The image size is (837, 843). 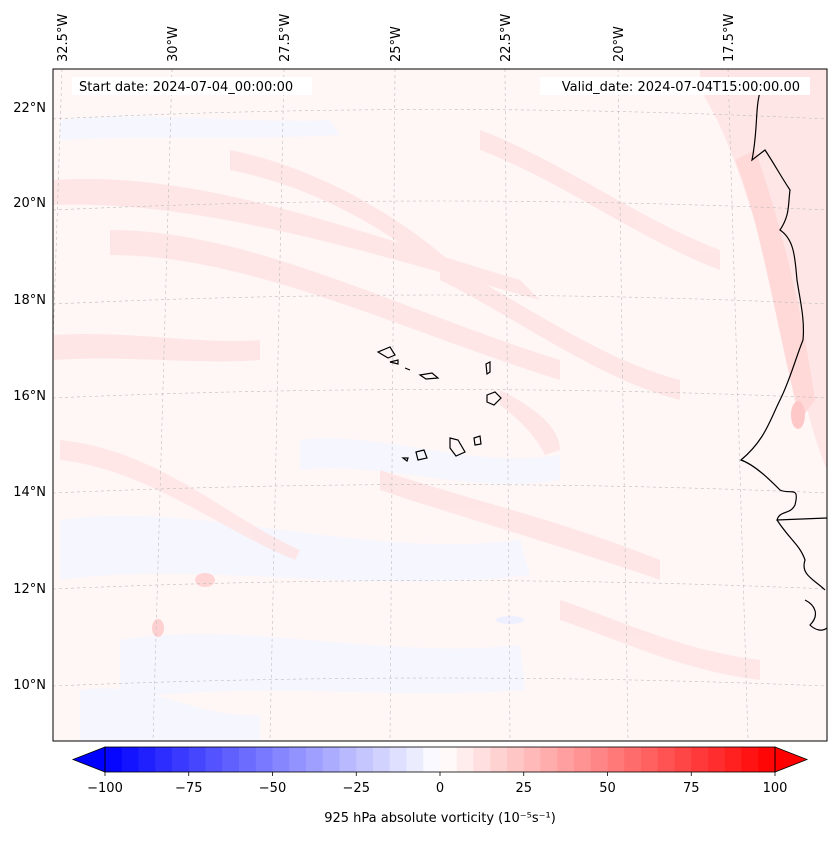 I want to click on island-santa-luzia, so click(x=407, y=369).